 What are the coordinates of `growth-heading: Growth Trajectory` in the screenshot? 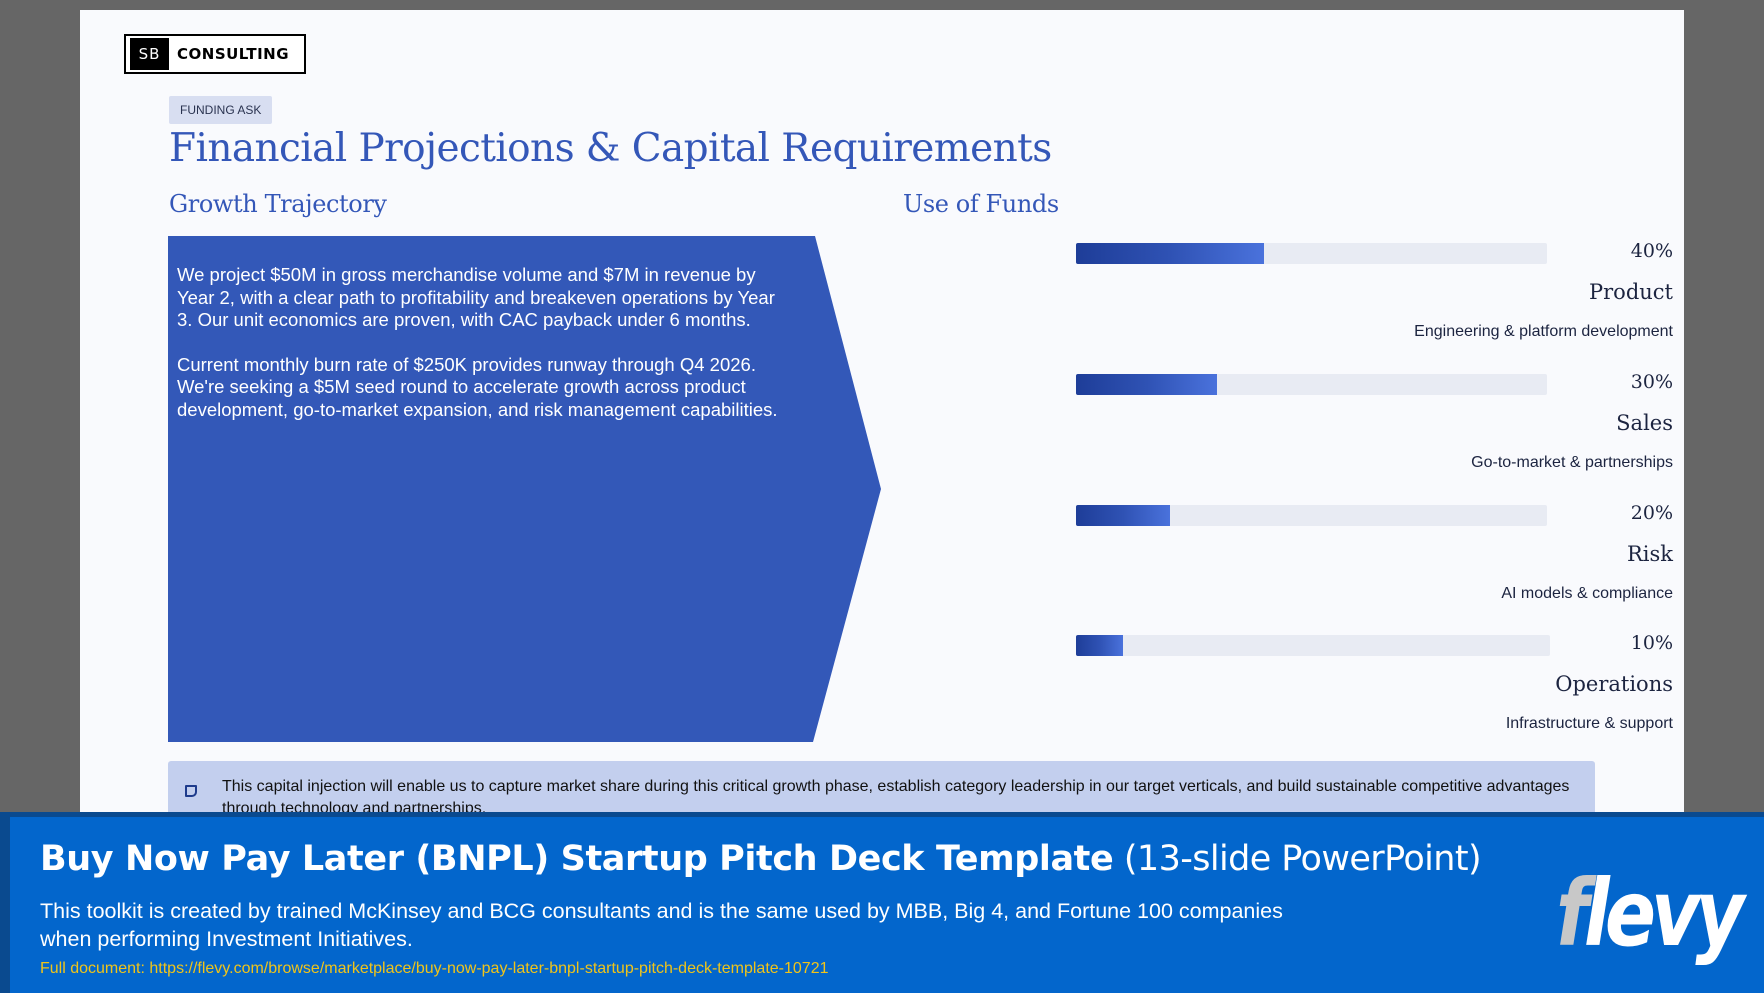 It's located at (278, 204).